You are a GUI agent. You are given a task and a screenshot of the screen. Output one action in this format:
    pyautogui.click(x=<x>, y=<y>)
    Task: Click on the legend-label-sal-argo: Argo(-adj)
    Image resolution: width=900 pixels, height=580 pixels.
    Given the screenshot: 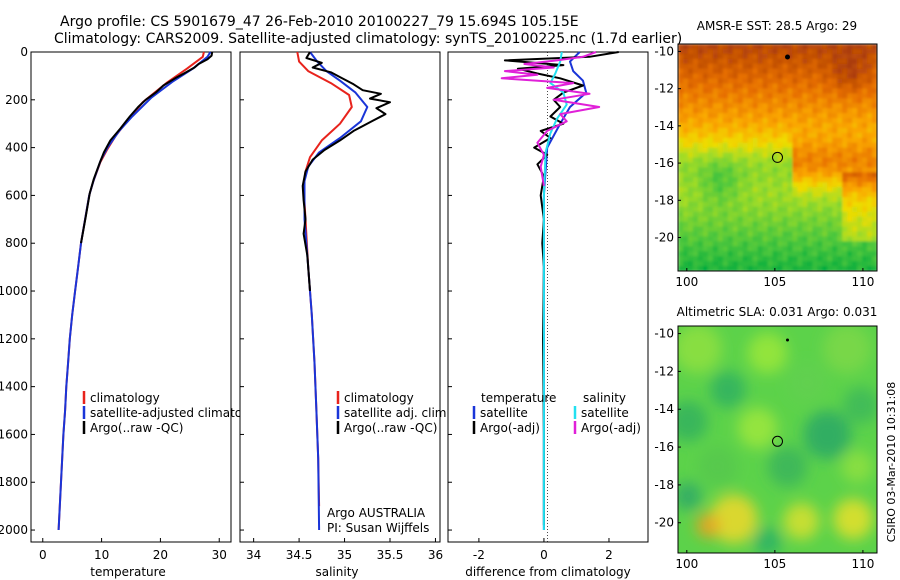 What is the action you would take?
    pyautogui.click(x=611, y=428)
    